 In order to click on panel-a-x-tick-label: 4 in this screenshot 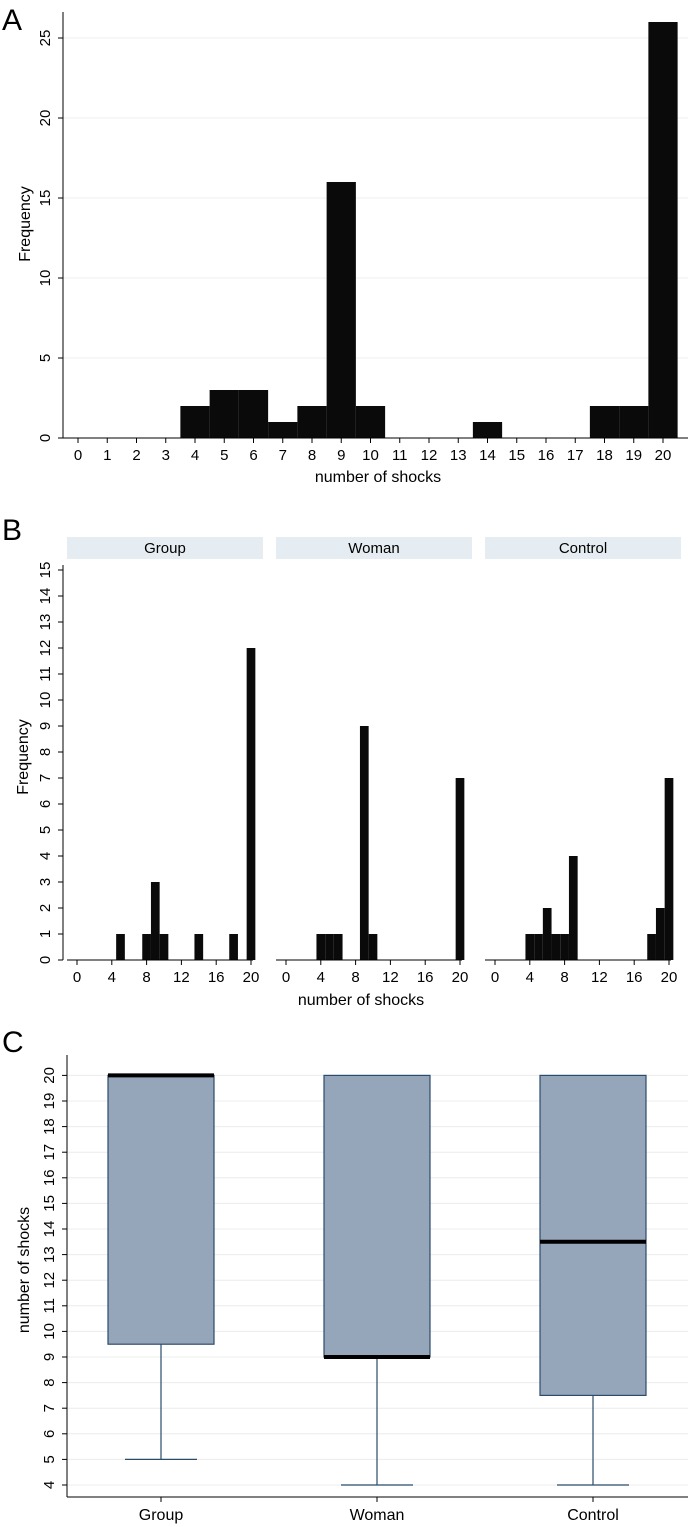, I will do `click(195, 455)`.